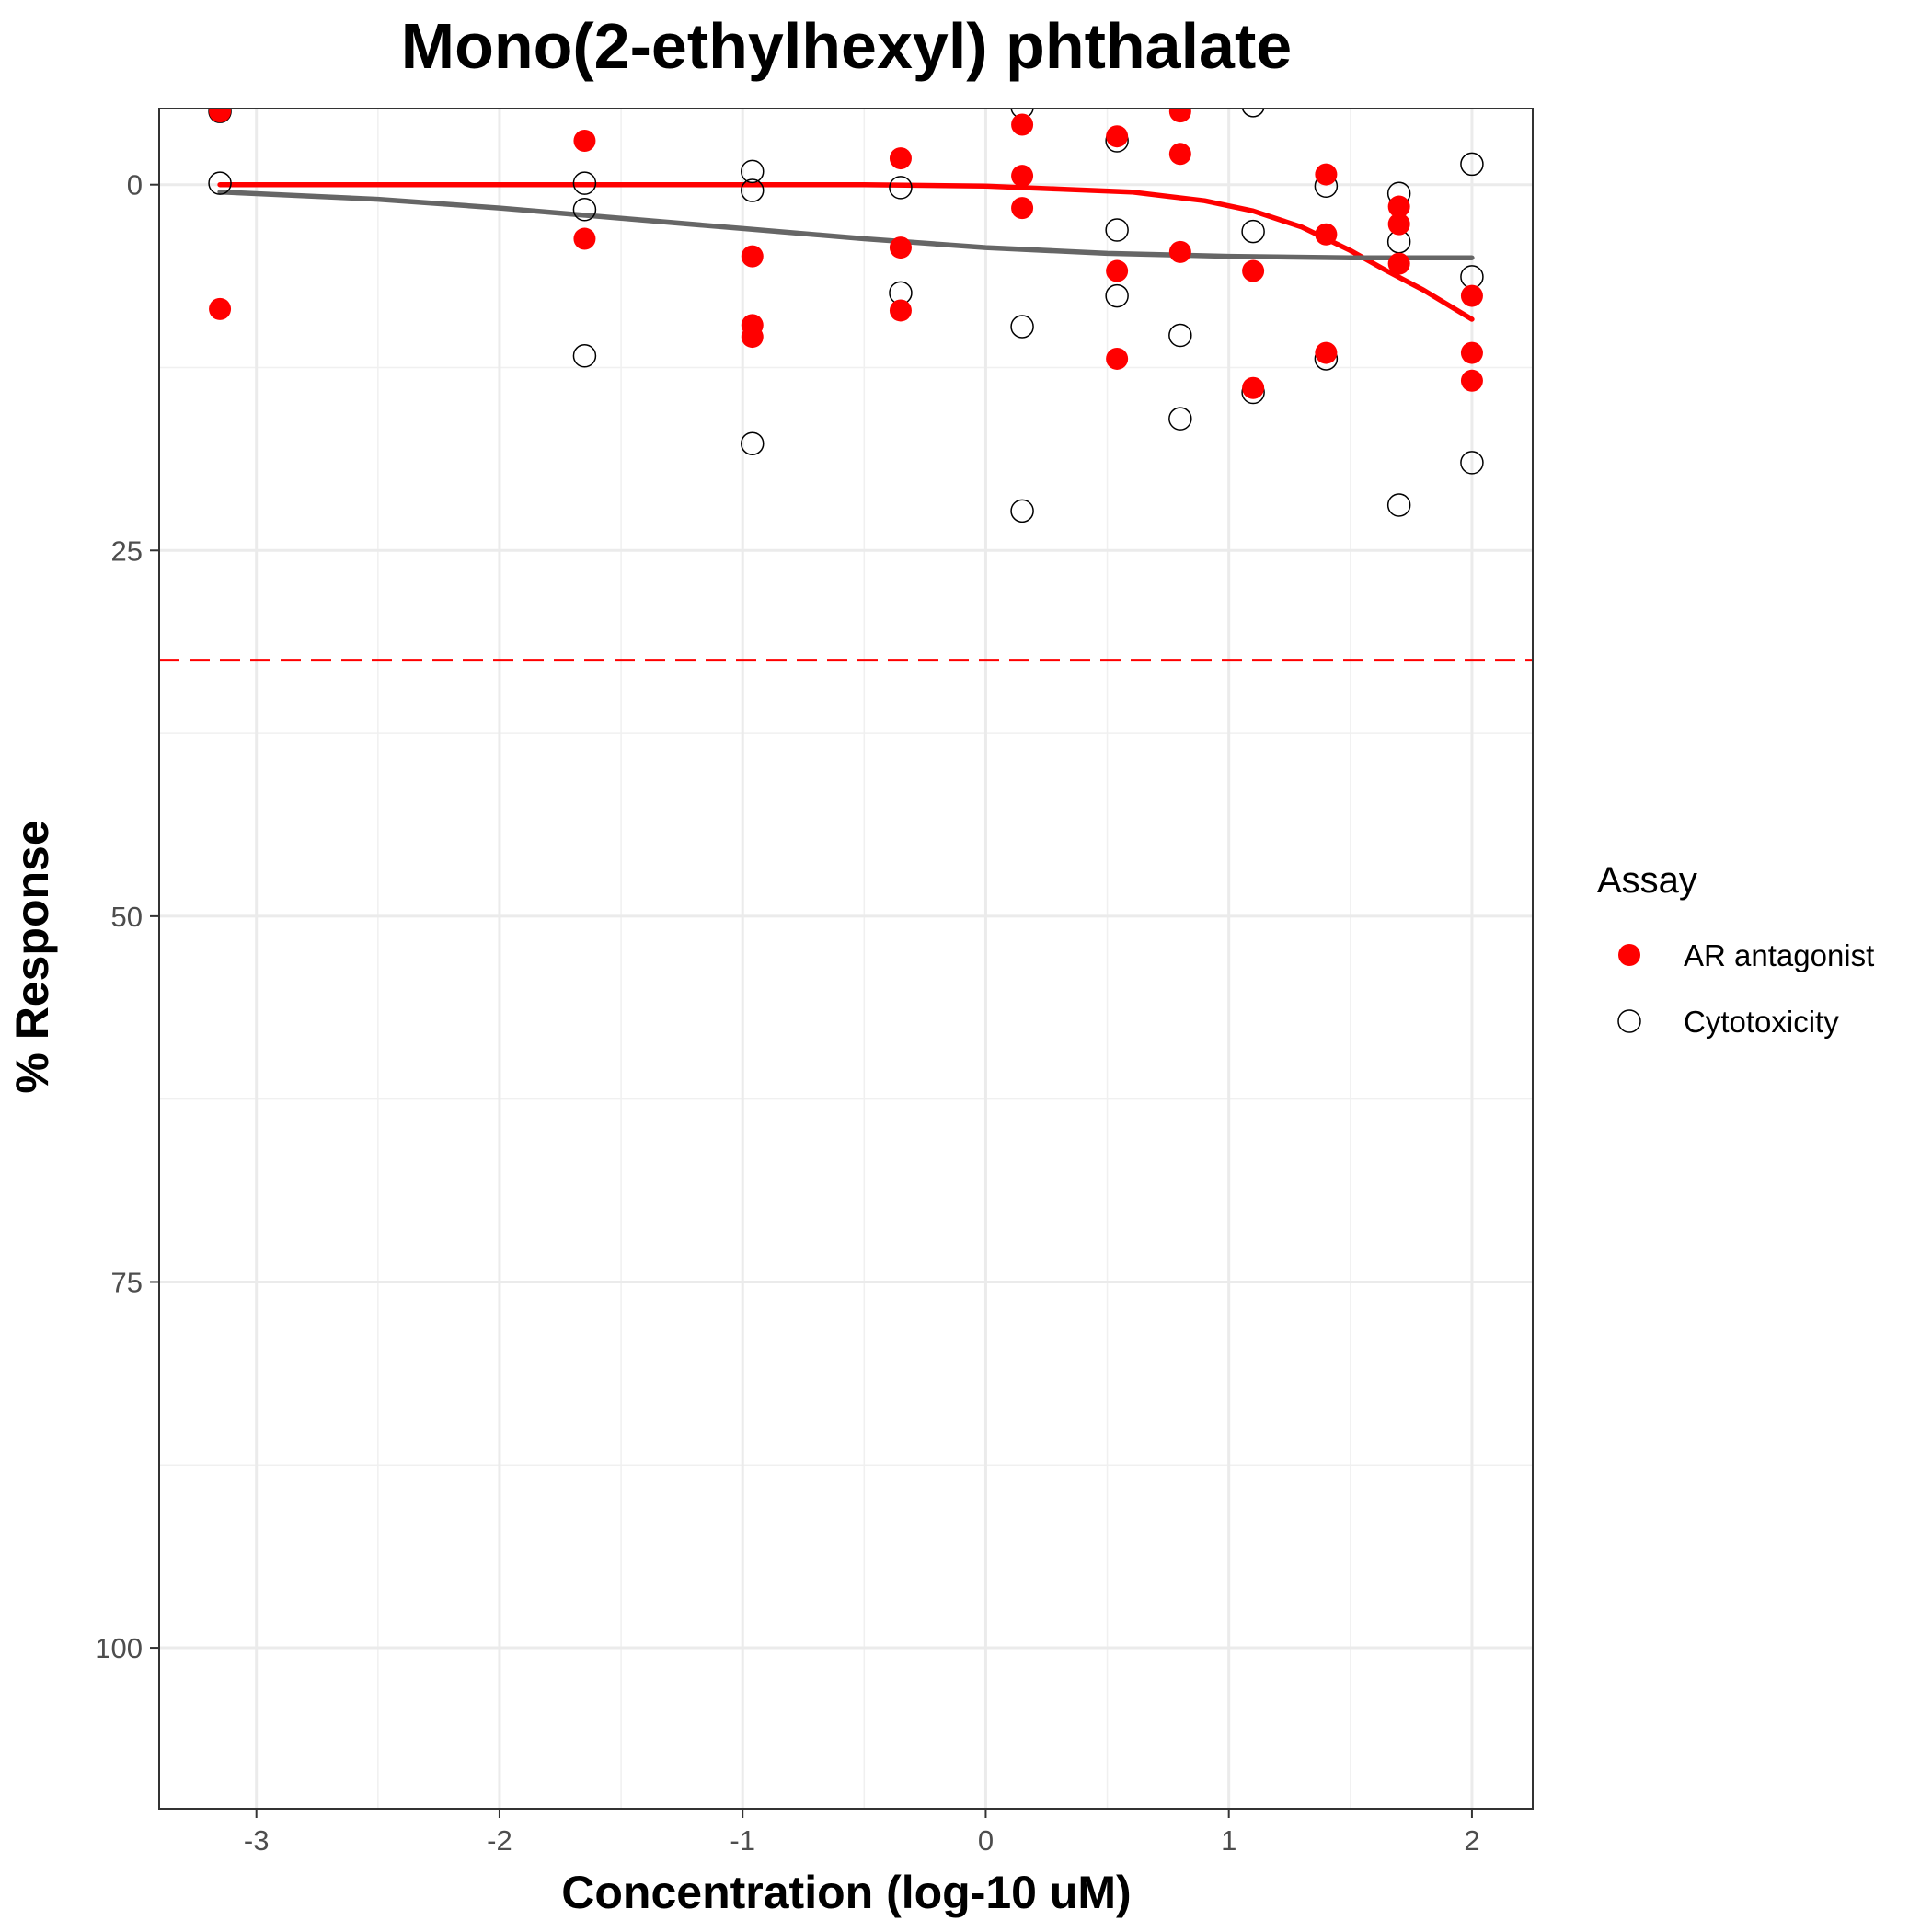 Image resolution: width=1932 pixels, height=1932 pixels. I want to click on fit-curves, so click(846, 252).